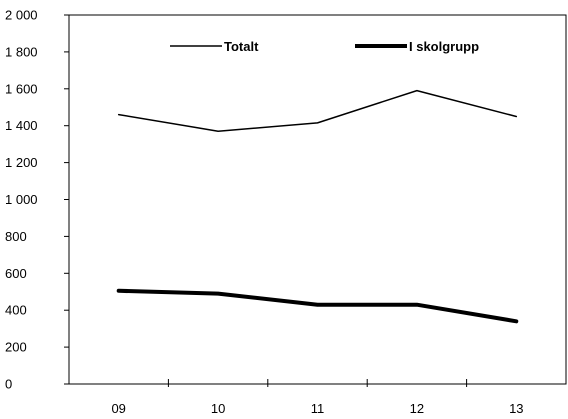 Image resolution: width=568 pixels, height=419 pixels. I want to click on legend-label-totalt: Totalt, so click(241, 46).